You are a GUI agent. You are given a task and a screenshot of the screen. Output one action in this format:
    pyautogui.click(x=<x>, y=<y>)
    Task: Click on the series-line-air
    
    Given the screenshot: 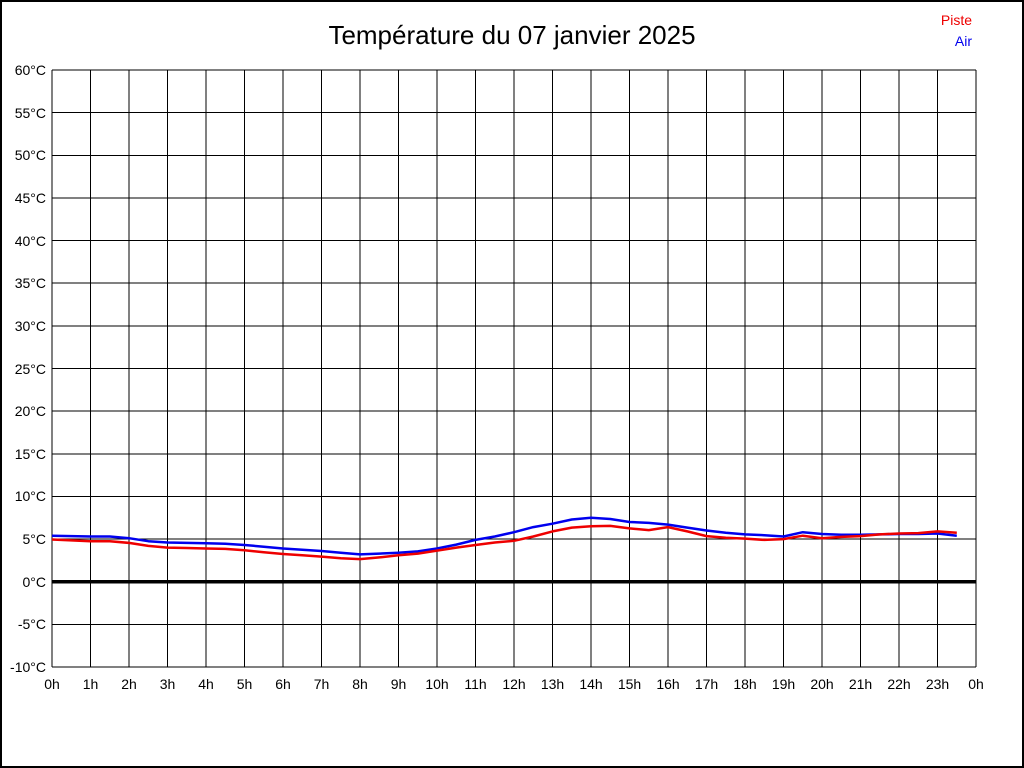 What is the action you would take?
    pyautogui.click(x=504, y=536)
    